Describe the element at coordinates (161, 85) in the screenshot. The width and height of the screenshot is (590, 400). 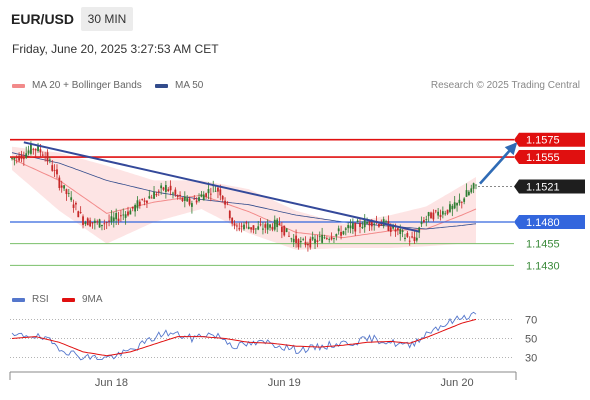
I see `legend-swatch-ma50` at that location.